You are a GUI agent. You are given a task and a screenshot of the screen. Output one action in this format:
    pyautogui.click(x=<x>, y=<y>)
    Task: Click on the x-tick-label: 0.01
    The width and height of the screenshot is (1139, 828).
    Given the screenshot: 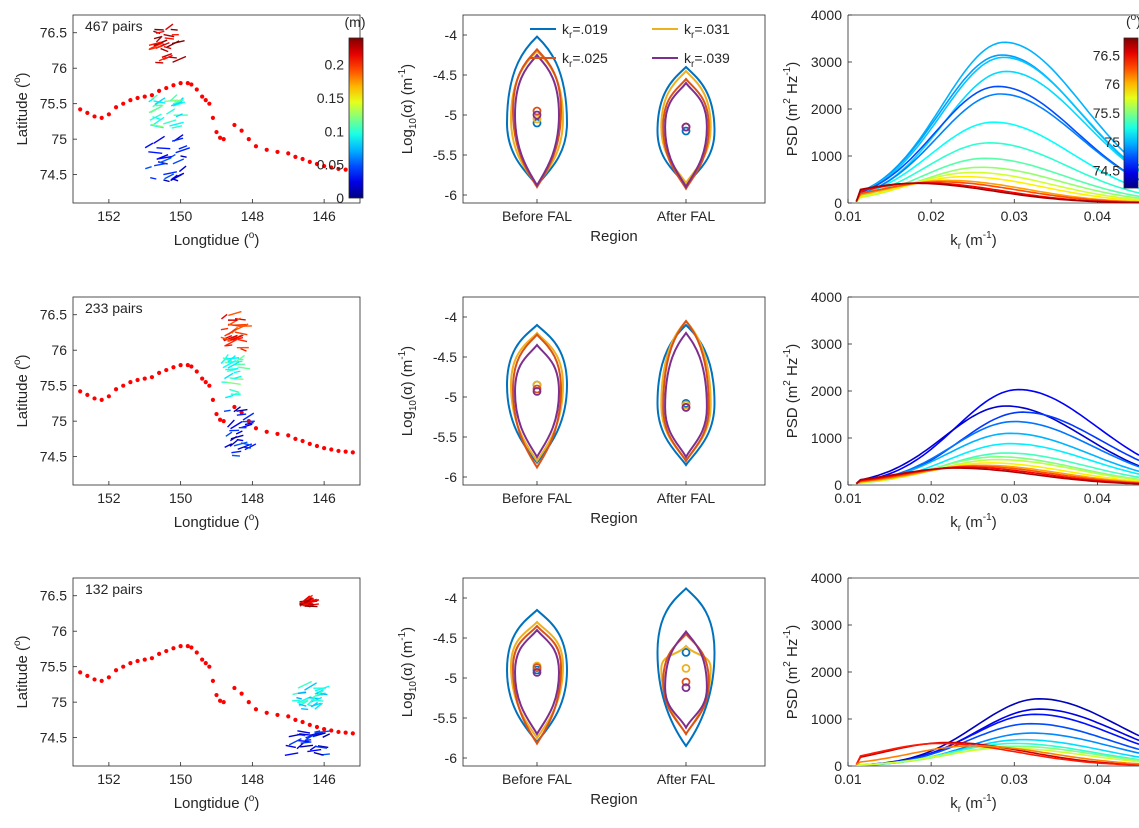 What is the action you would take?
    pyautogui.click(x=847, y=779)
    